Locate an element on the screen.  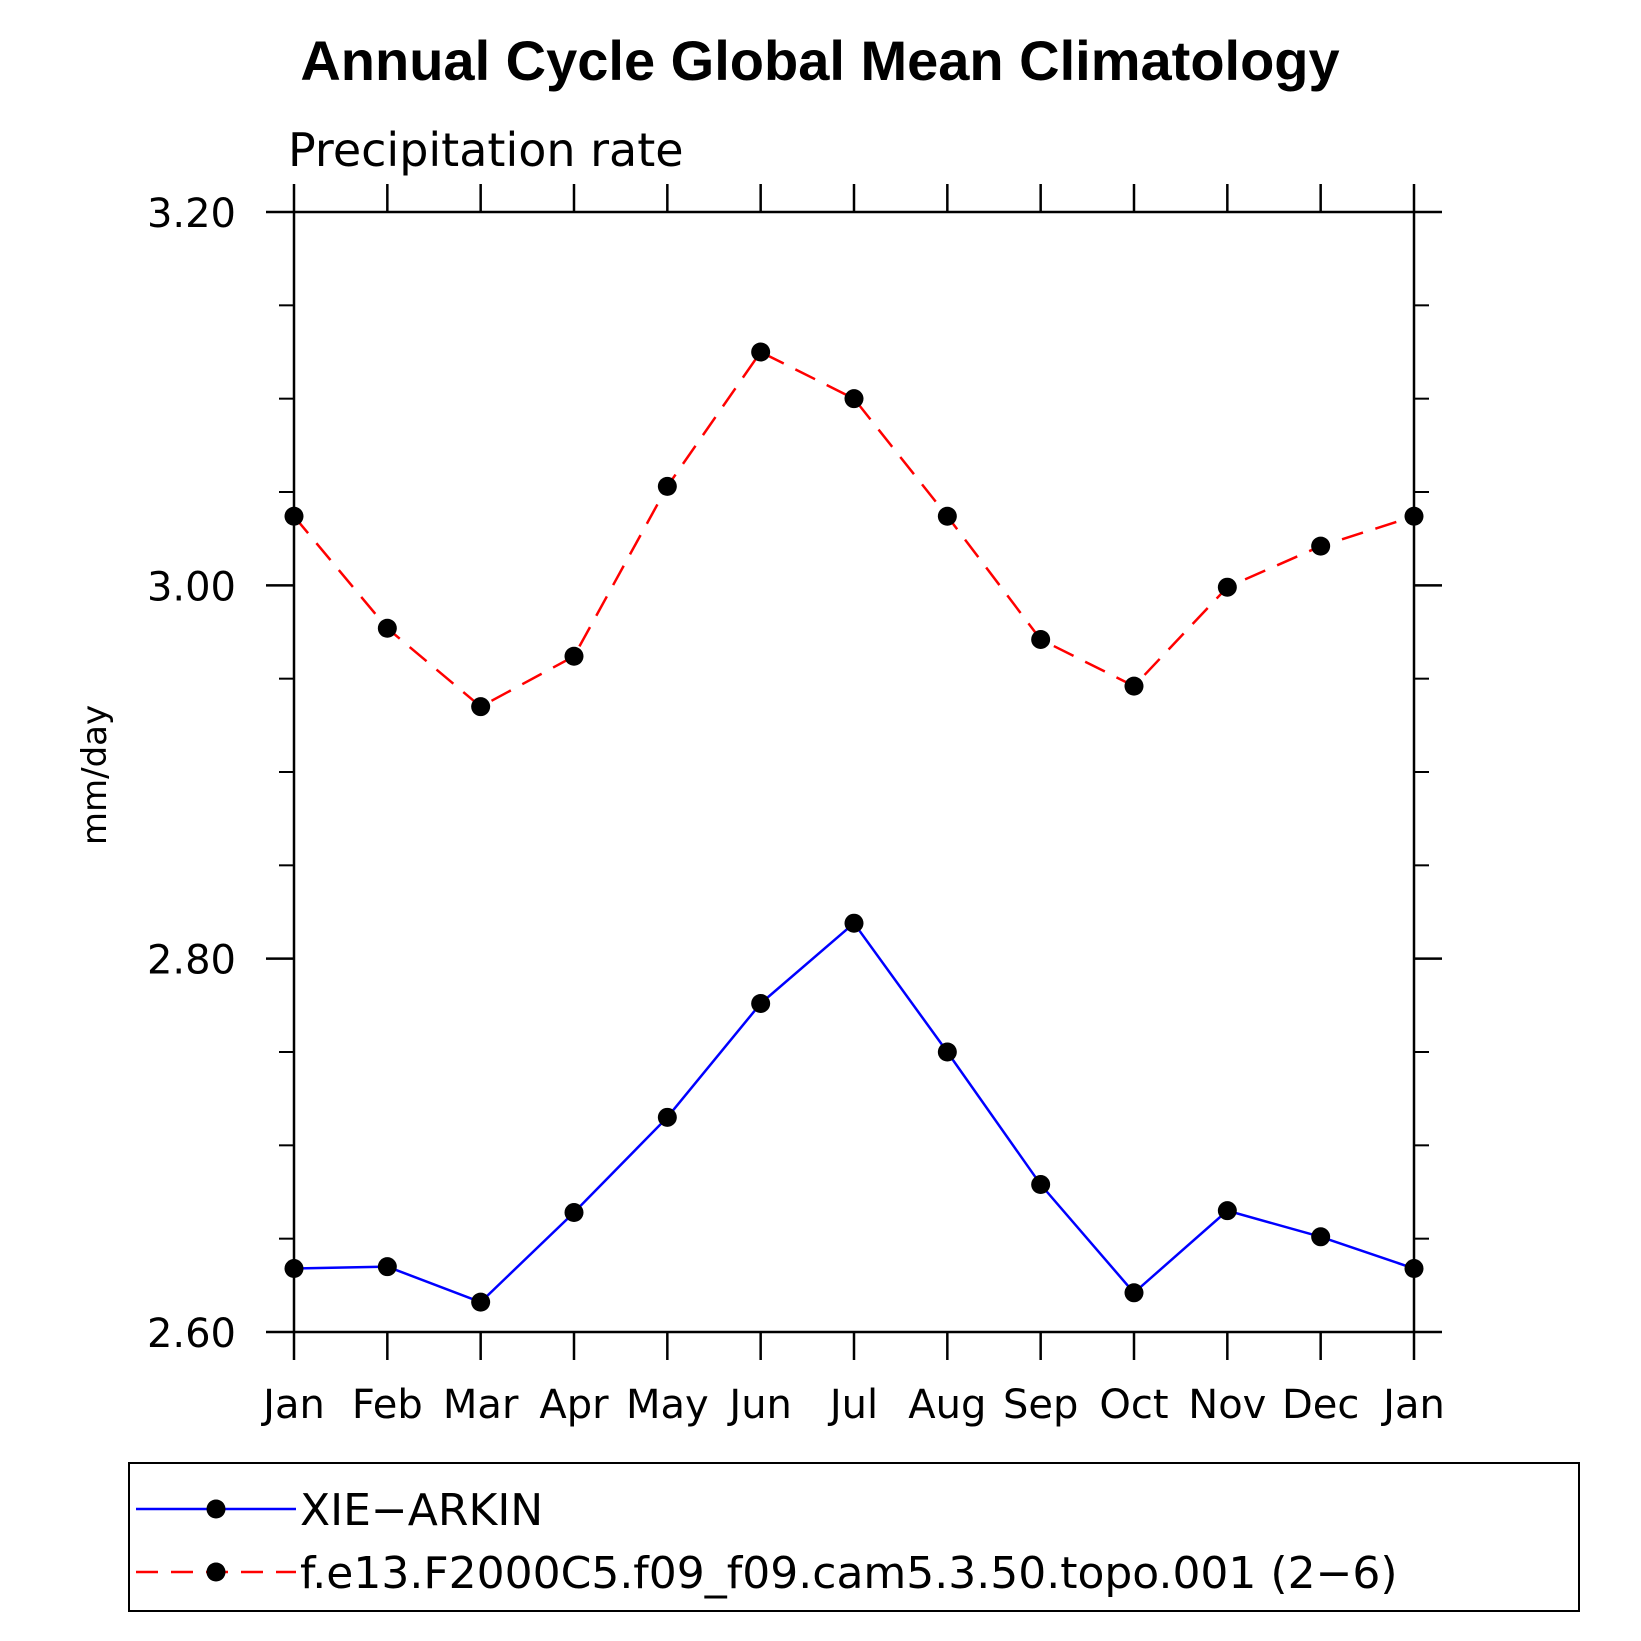
x-tick-label: Mar is located at coordinates (481, 1405).